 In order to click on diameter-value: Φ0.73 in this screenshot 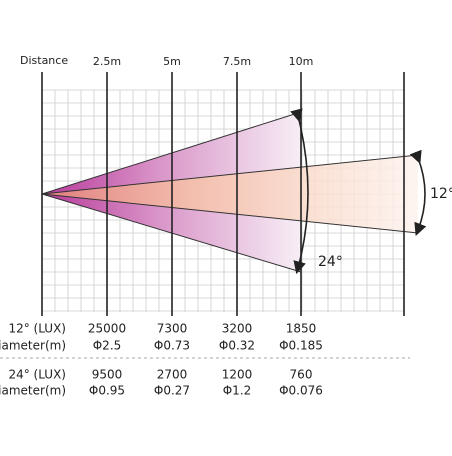, I will do `click(172, 346)`.